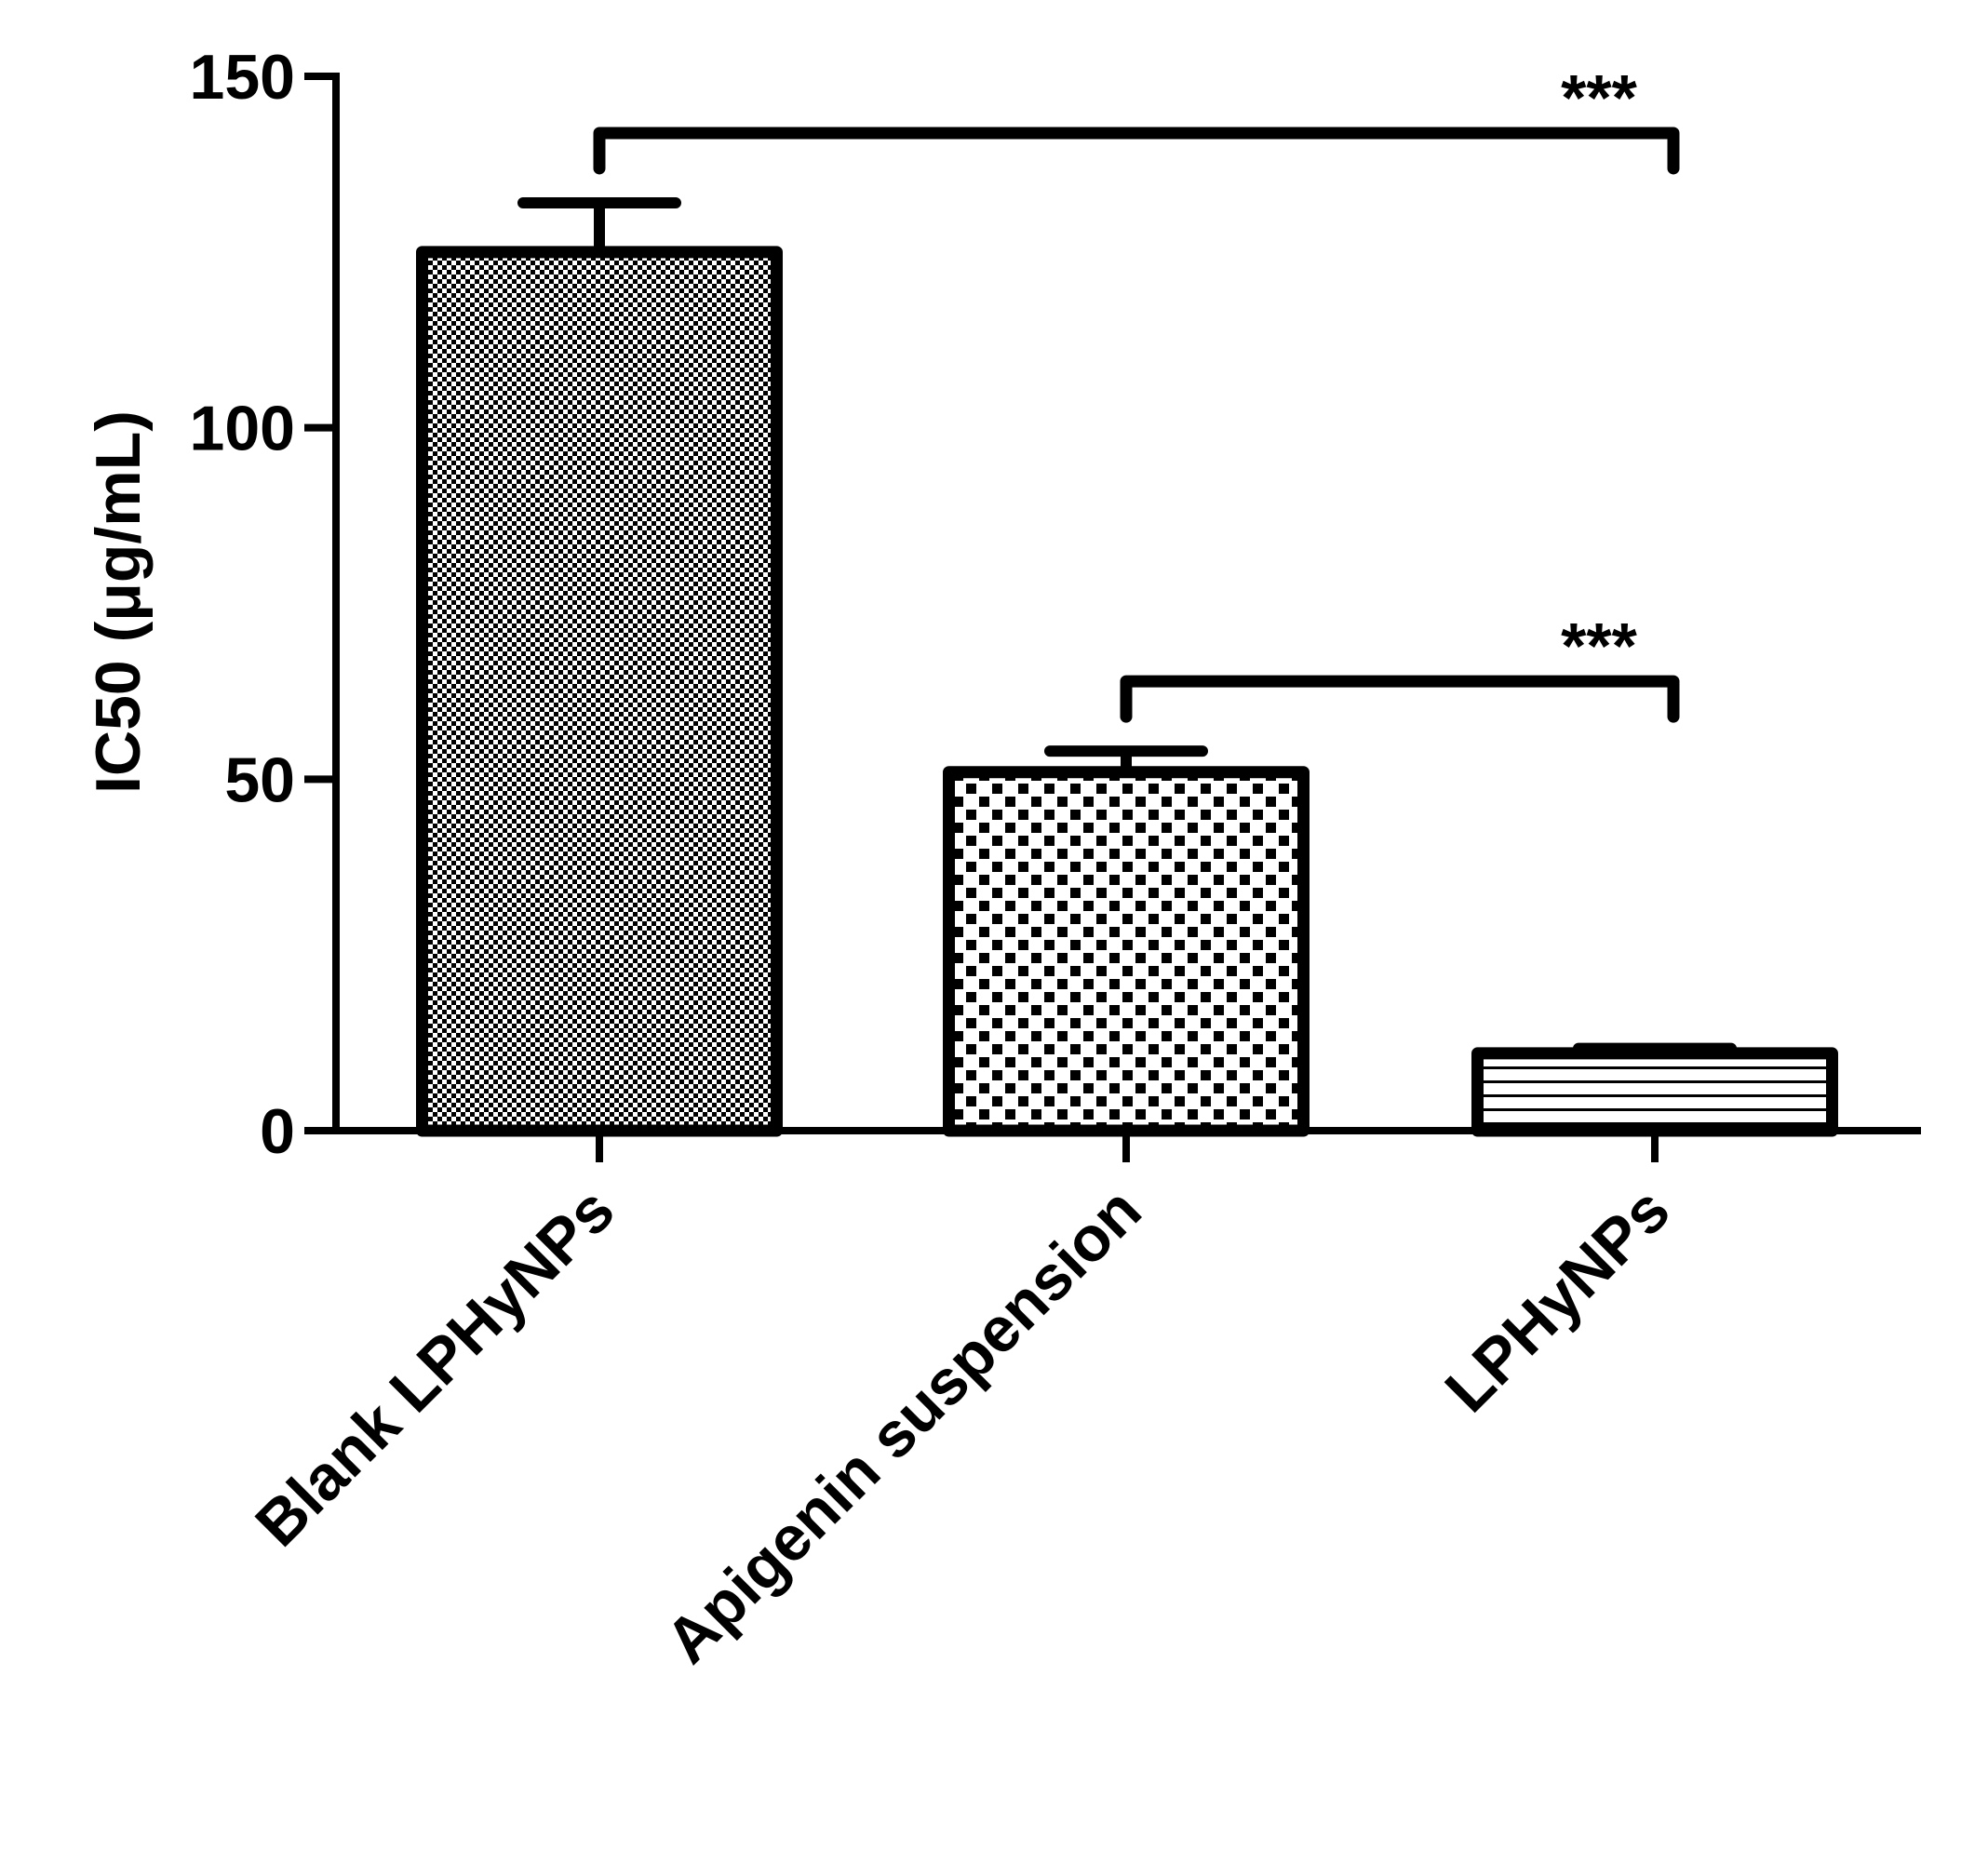  Describe the element at coordinates (277, 1131) in the screenshot. I see `y-tick-label: 0` at that location.